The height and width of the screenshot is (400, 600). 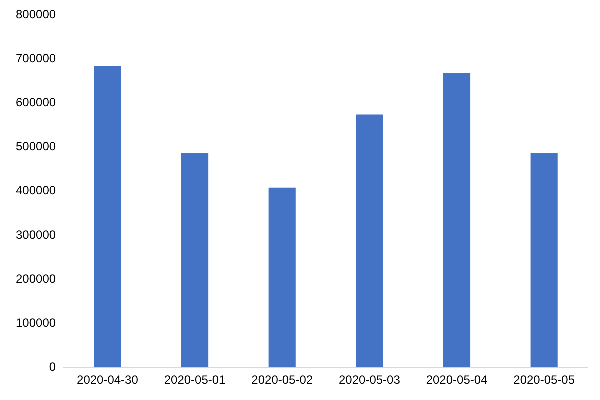 What do you see at coordinates (283, 380) in the screenshot?
I see `x-tick-label: 2020-05-02` at bounding box center [283, 380].